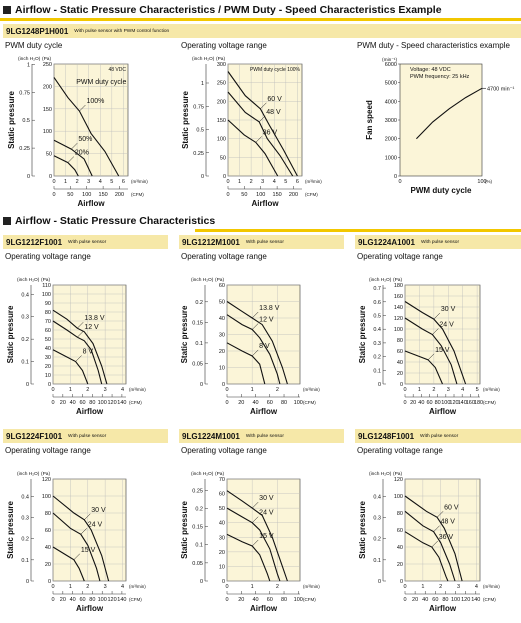  Describe the element at coordinates (448, 309) in the screenshot. I see `series-label: 30 V` at that location.